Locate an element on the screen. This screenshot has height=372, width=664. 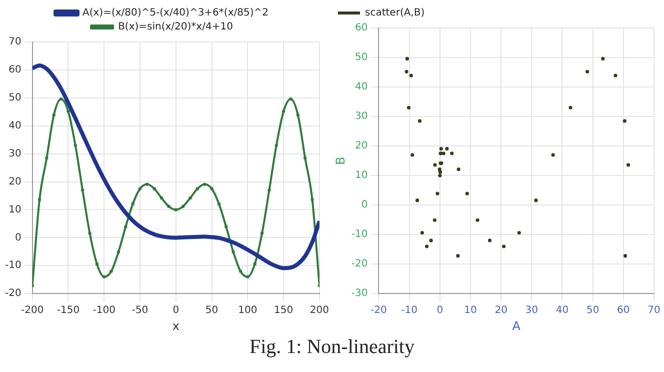
y-tick-label: 10 is located at coordinates (15, 210).